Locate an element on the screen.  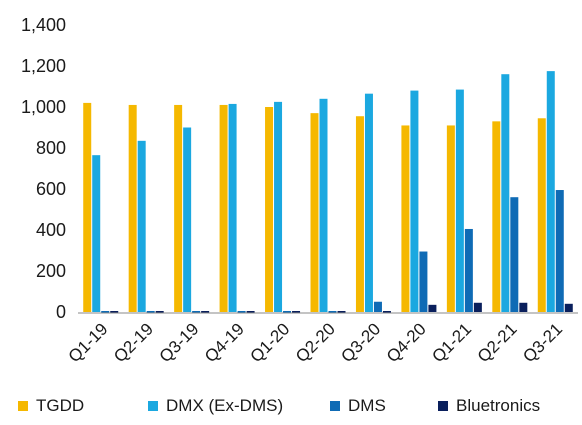
legend-item: DMS is located at coordinates (358, 406).